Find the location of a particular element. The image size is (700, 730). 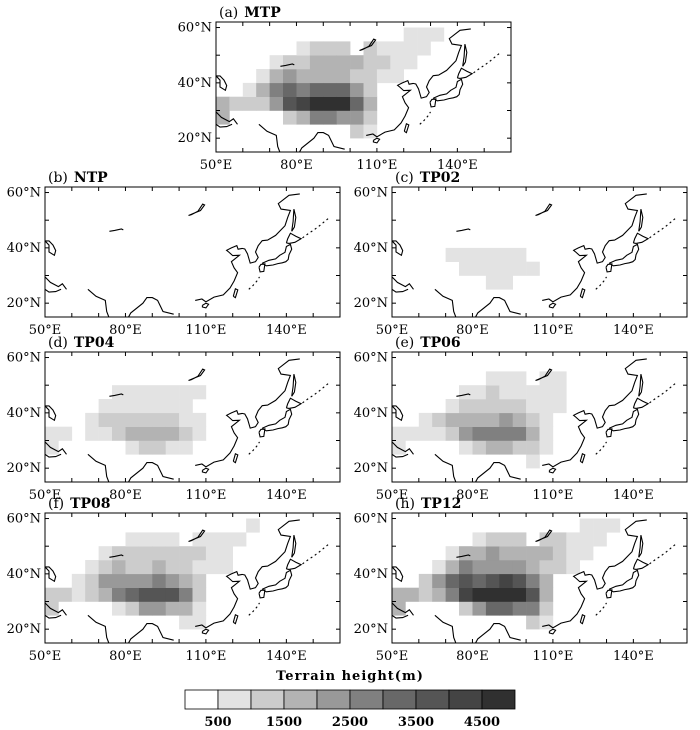

y-tick-label: 40°N is located at coordinates (371, 413).